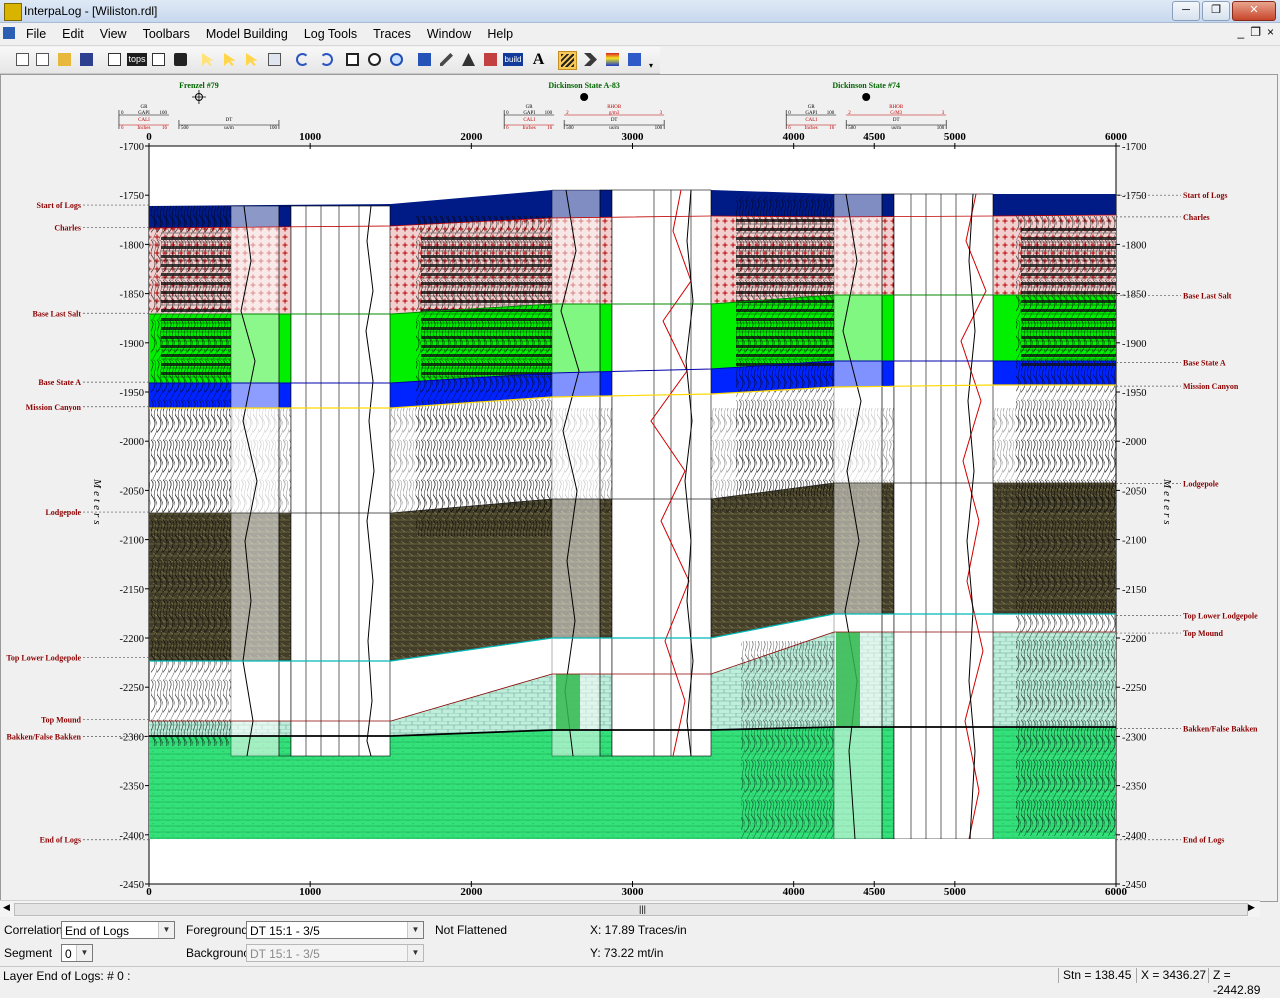 This screenshot has width=1280, height=998. Describe the element at coordinates (199, 85) in the screenshot. I see `well-name: Frenzel #79` at that location.